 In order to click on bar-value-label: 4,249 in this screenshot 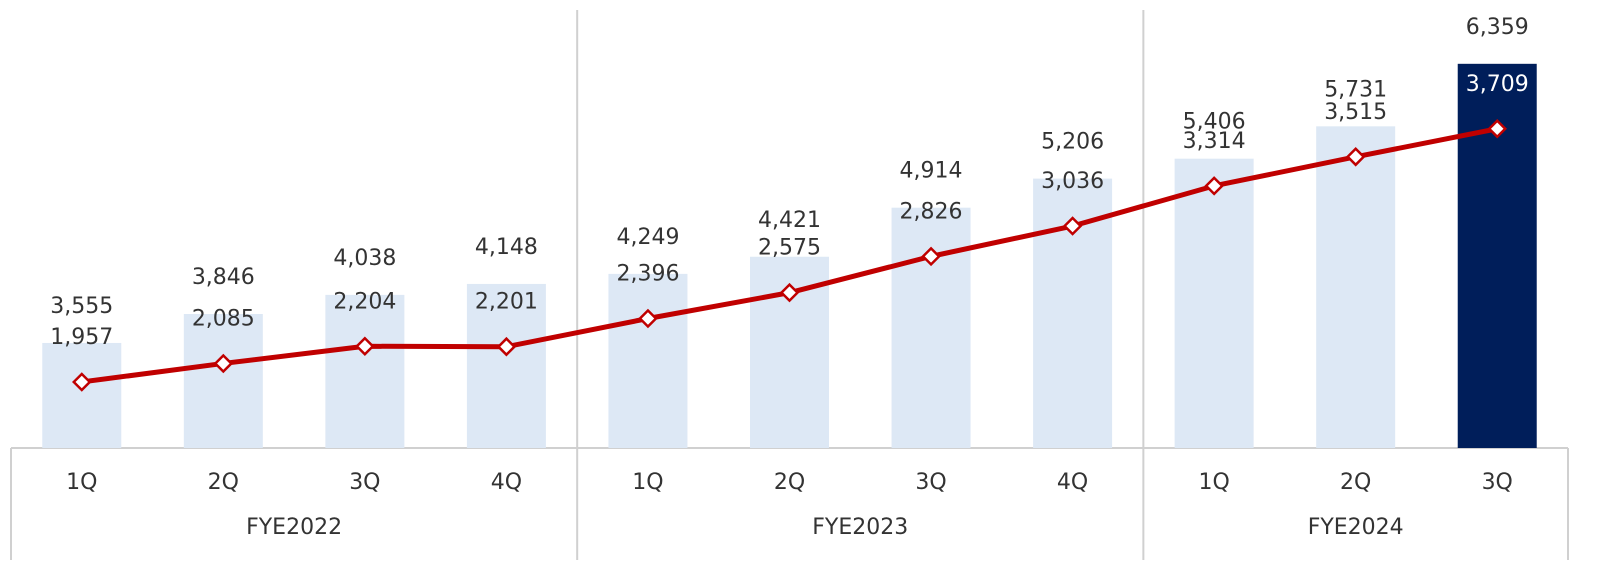, I will do `click(647, 237)`.